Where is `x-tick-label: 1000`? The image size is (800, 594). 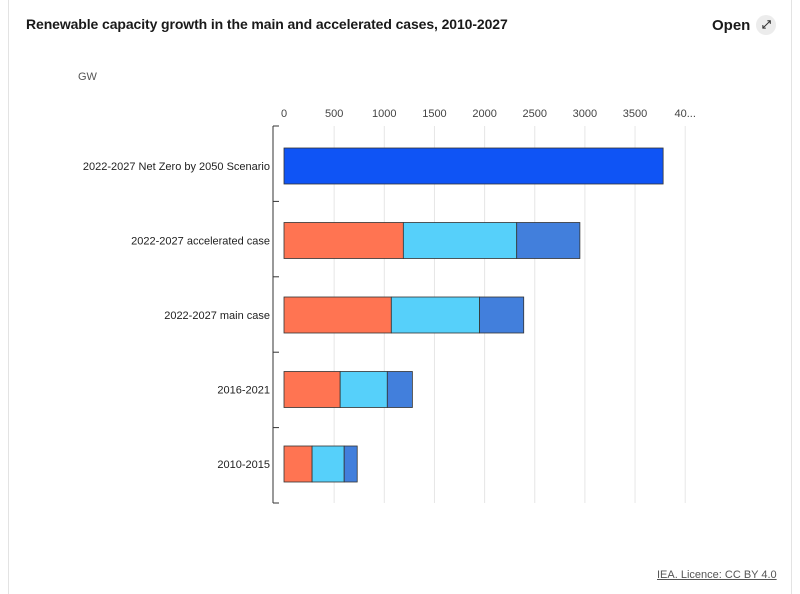
x-tick-label: 1000 is located at coordinates (384, 114).